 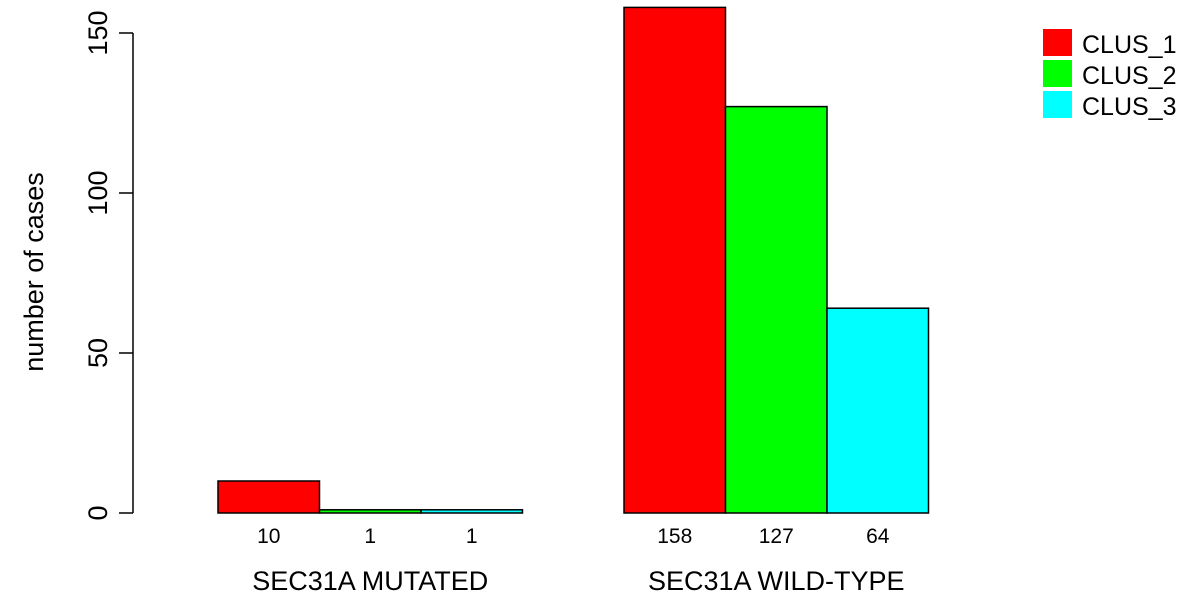 I want to click on bar-value-labels: 10 1 1 158 127 64, so click(x=573, y=536).